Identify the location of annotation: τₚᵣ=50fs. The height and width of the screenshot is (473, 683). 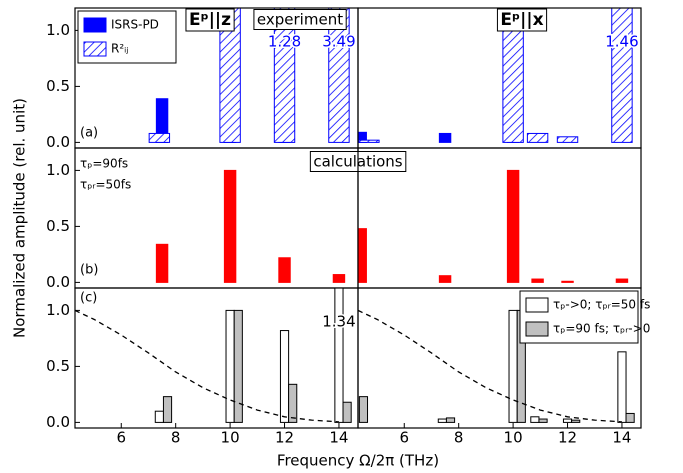
(105, 185).